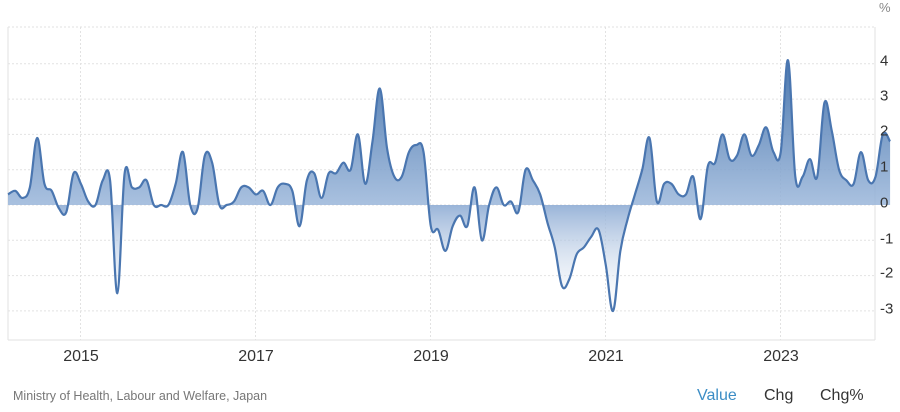 This screenshot has height=412, width=900. I want to click on y-tick-label: 0, so click(884, 203).